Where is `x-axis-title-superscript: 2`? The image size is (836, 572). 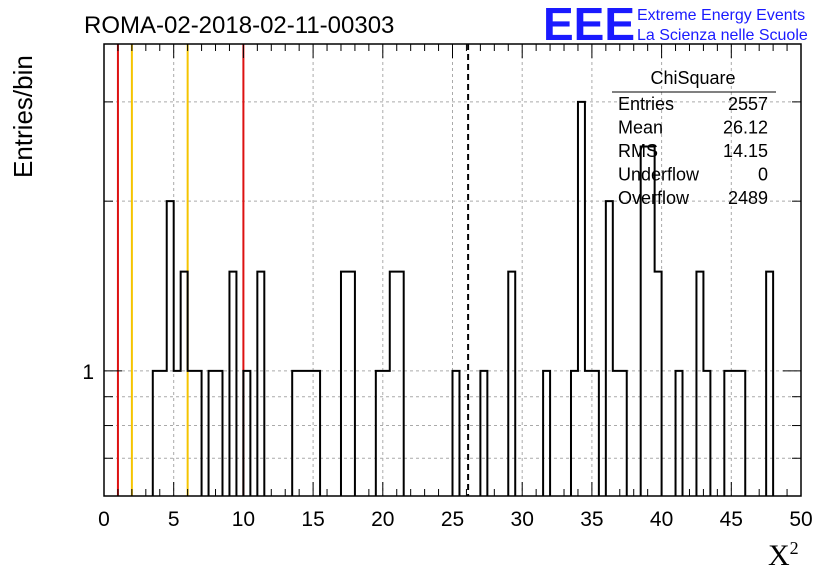 x-axis-title-superscript: 2 is located at coordinates (794, 548).